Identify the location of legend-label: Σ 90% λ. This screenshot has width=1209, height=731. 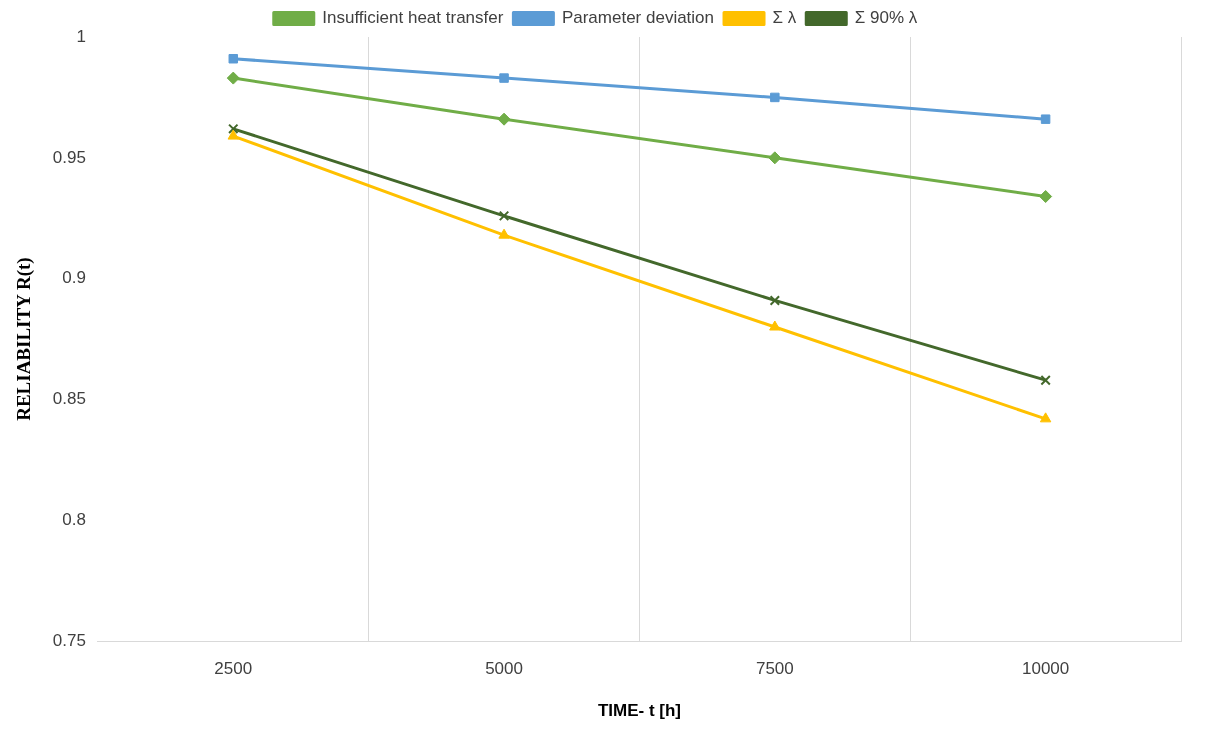
(886, 18).